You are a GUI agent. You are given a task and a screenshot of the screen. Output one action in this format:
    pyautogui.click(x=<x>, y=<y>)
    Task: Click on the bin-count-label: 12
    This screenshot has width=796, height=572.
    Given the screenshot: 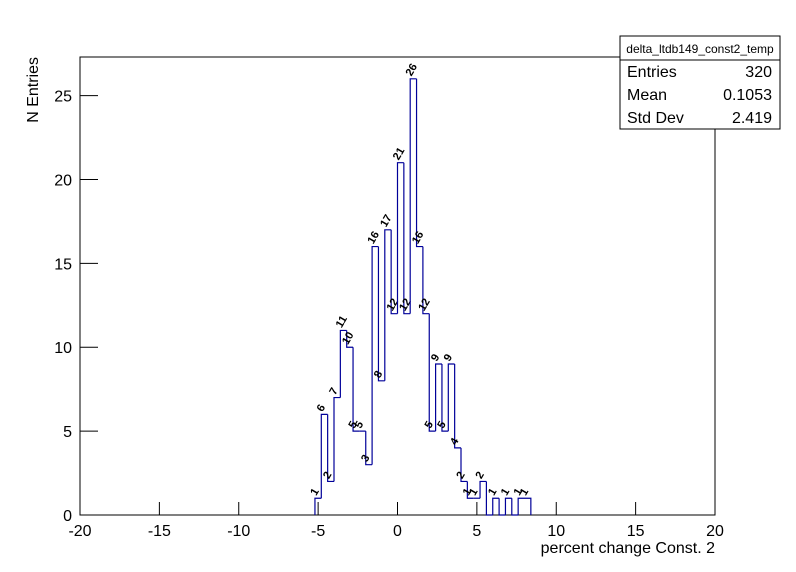 What is the action you would take?
    pyautogui.click(x=424, y=305)
    